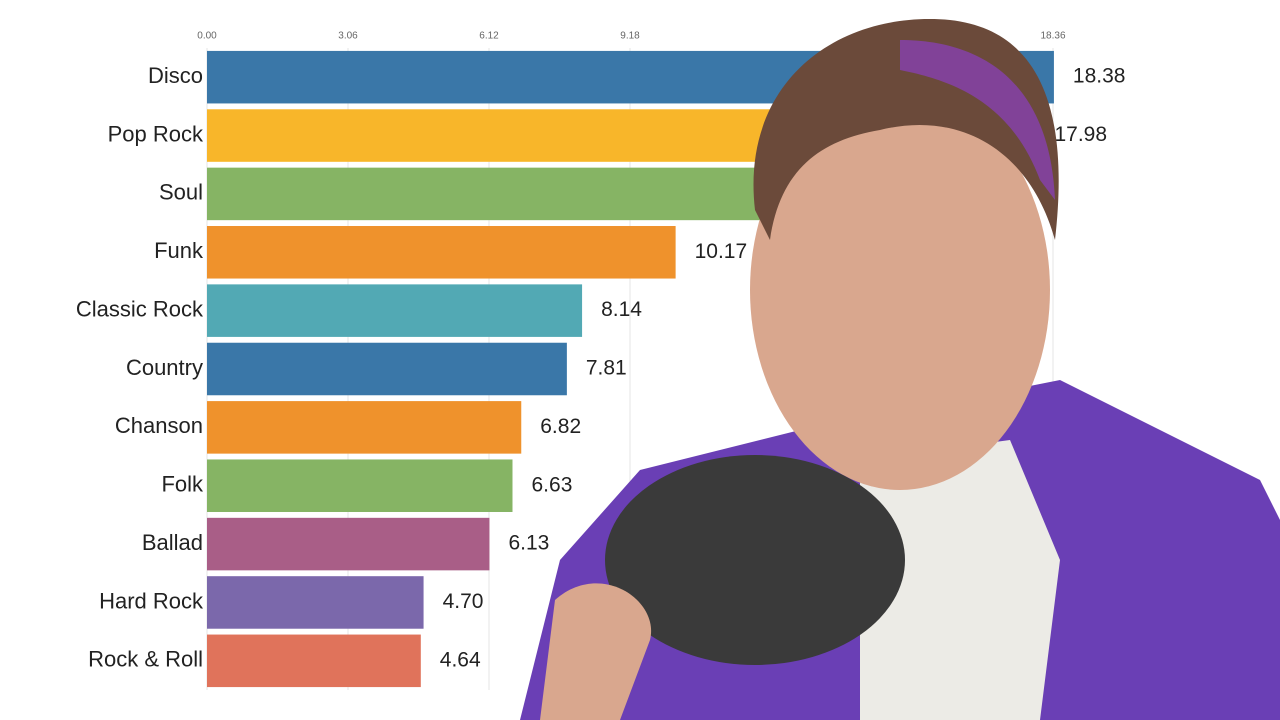 The image size is (1280, 720). Describe the element at coordinates (156, 133) in the screenshot. I see `category-label: Pop Rock` at that location.